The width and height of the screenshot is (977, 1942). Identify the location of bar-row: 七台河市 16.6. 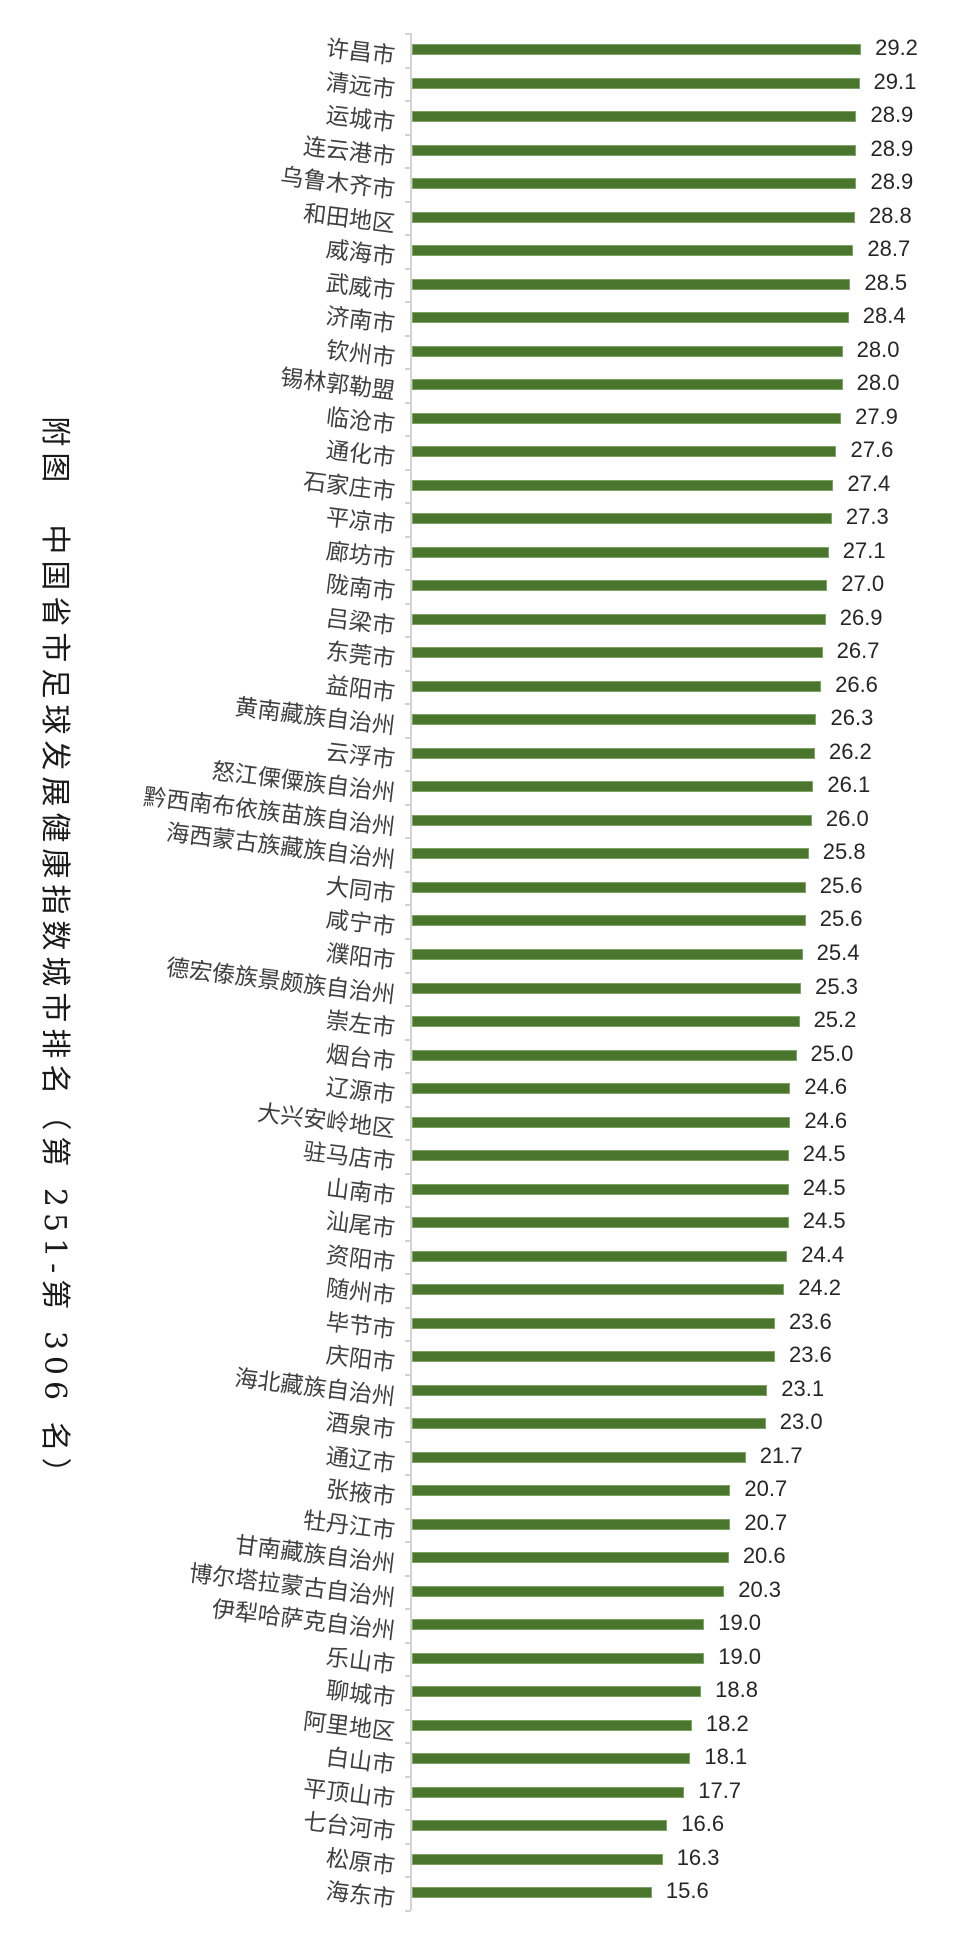
(488, 1827).